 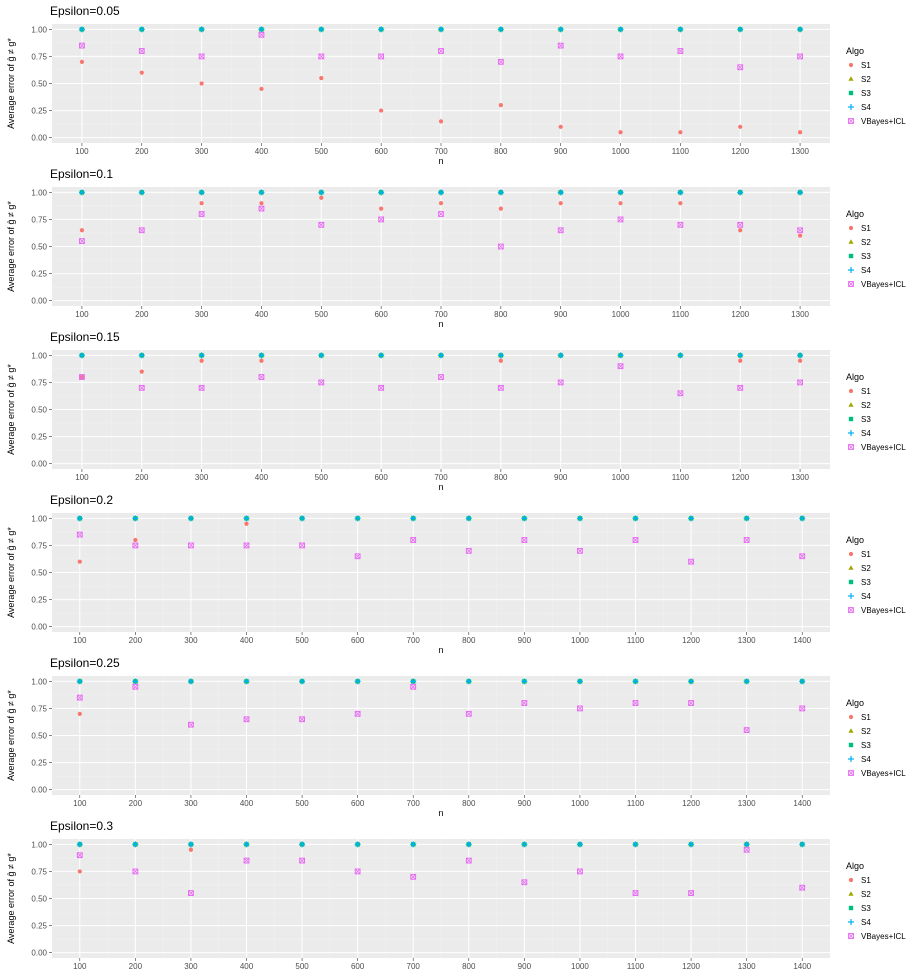 I want to click on y-tick-label: 0.75, so click(x=39, y=871).